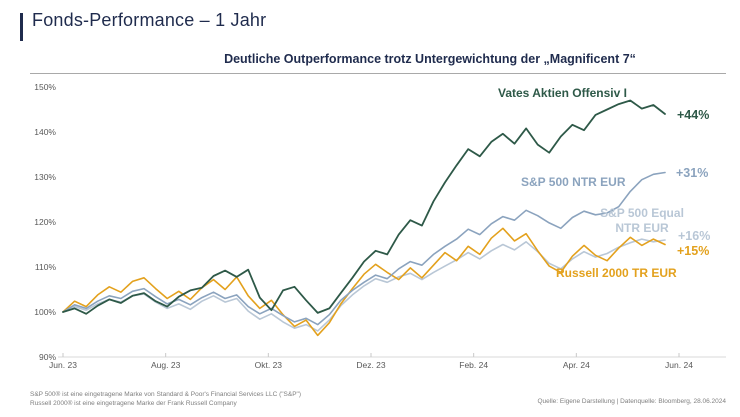 Image resolution: width=740 pixels, height=417 pixels. What do you see at coordinates (573, 182) in the screenshot?
I see `series-label-sp500-ntr: S&P 500 NTR EUR` at bounding box center [573, 182].